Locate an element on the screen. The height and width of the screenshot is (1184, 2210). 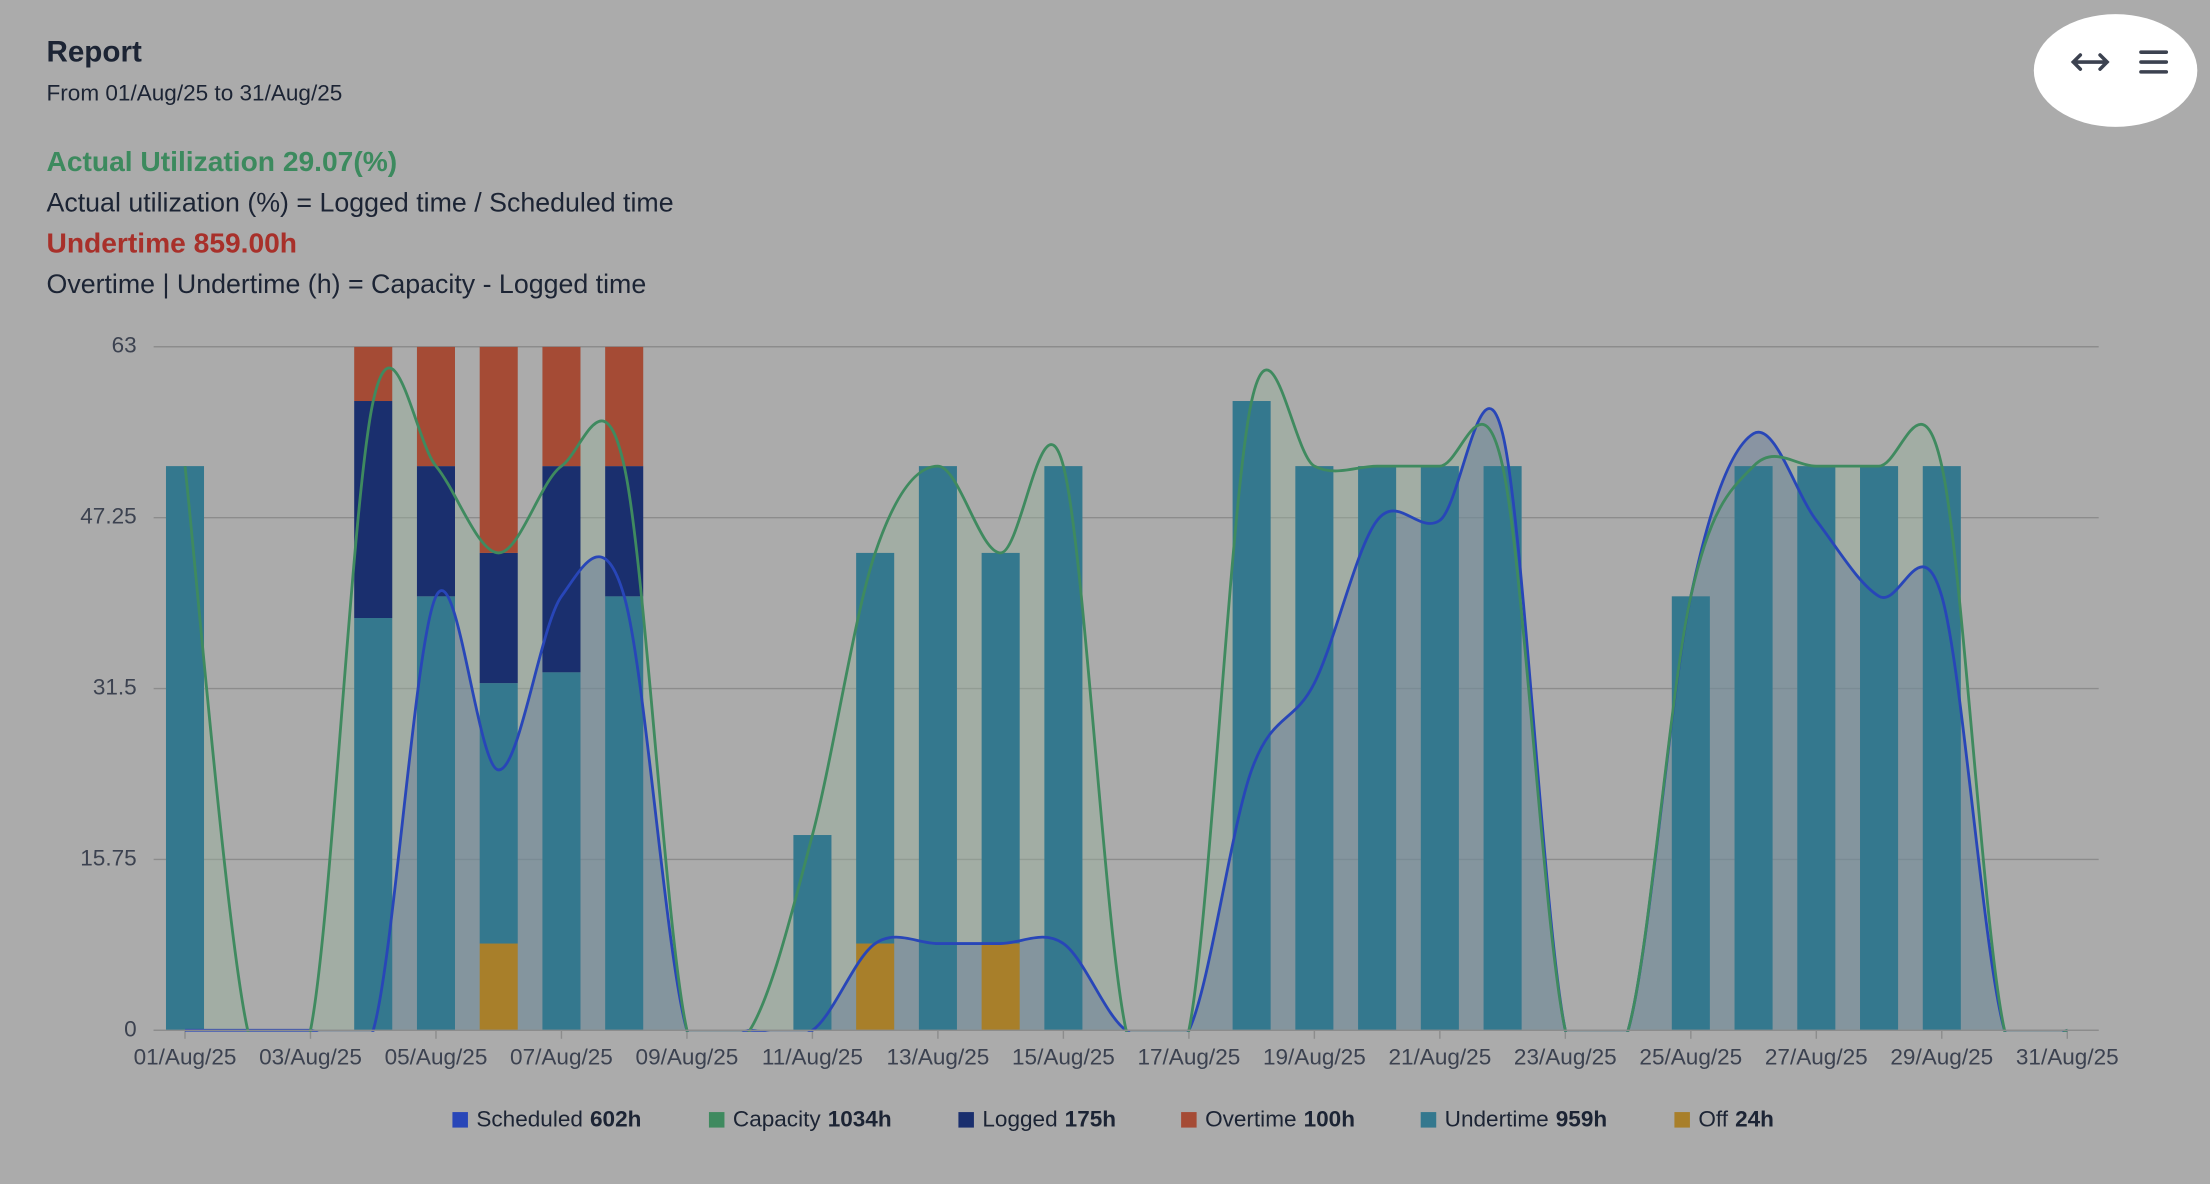
report-subtitle: From 01/Aug/25 to 31/Aug/25 is located at coordinates (195, 92).